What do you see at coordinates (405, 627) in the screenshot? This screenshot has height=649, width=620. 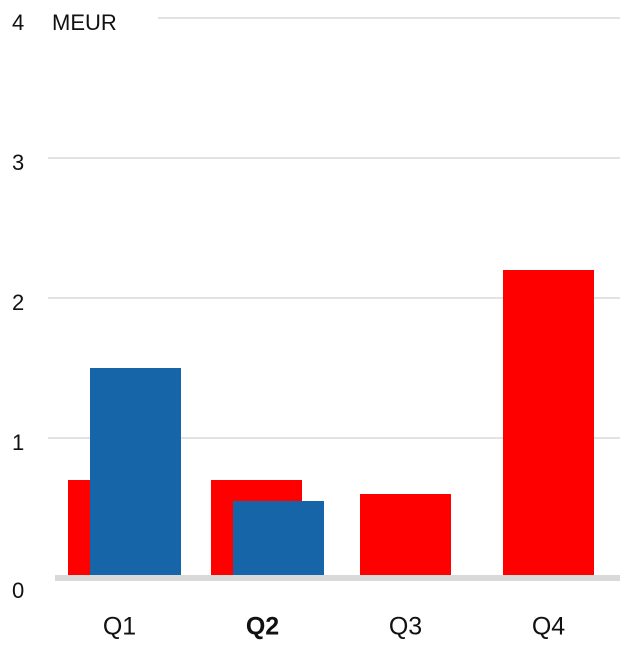 I see `x-tick-label: Q3` at bounding box center [405, 627].